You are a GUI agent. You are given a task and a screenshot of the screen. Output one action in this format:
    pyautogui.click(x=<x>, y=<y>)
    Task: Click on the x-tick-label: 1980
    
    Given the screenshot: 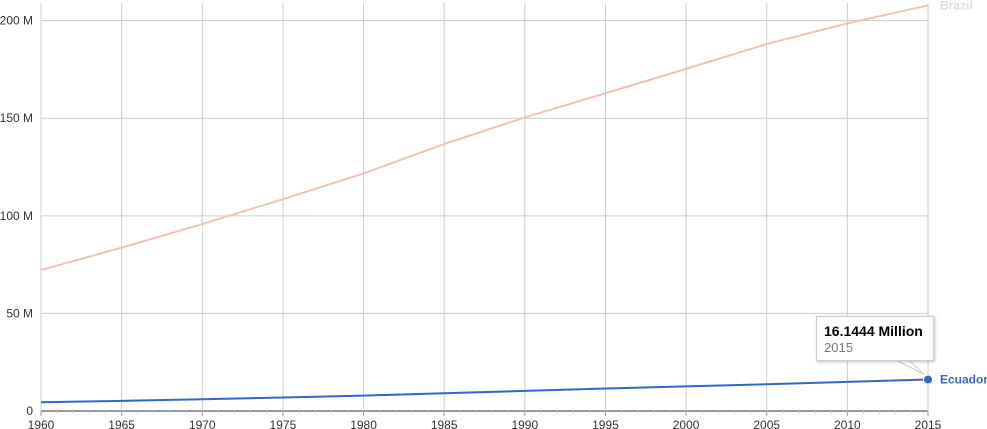 What is the action you would take?
    pyautogui.click(x=363, y=423)
    